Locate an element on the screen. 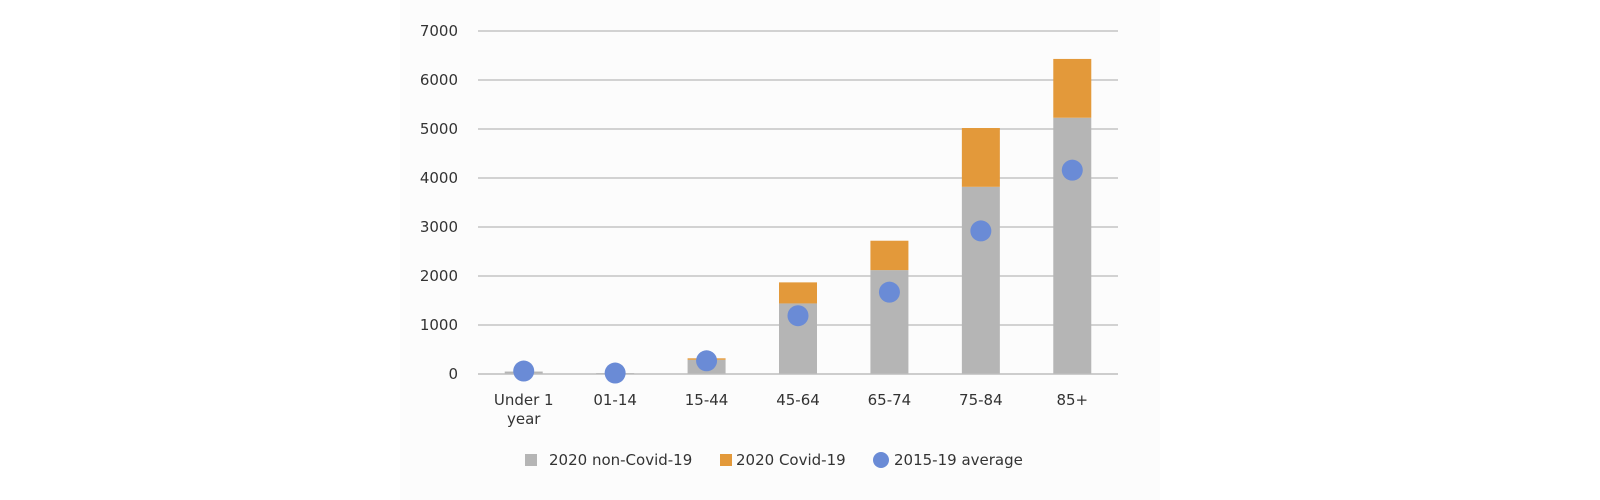  legend-marker-covid is located at coordinates (726, 460).